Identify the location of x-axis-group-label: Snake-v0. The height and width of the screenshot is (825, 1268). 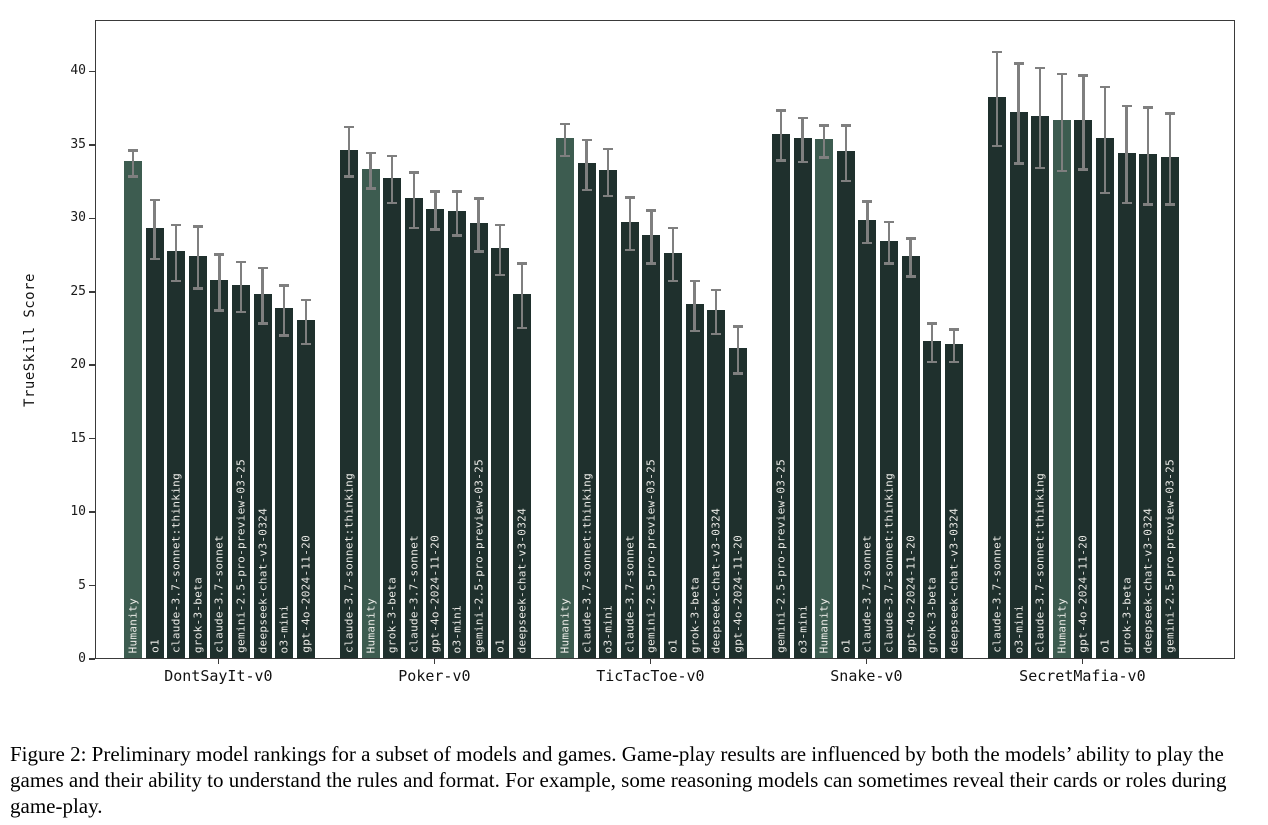
(866, 676).